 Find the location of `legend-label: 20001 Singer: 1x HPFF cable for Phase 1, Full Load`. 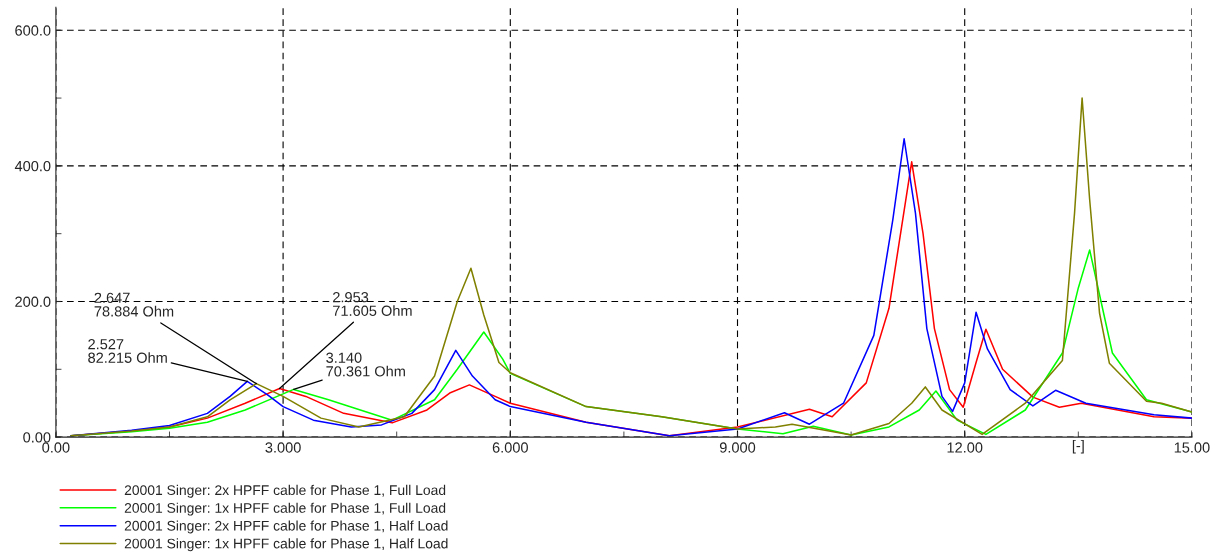

legend-label: 20001 Singer: 1x HPFF cable for Phase 1, Full Load is located at coordinates (285, 509).